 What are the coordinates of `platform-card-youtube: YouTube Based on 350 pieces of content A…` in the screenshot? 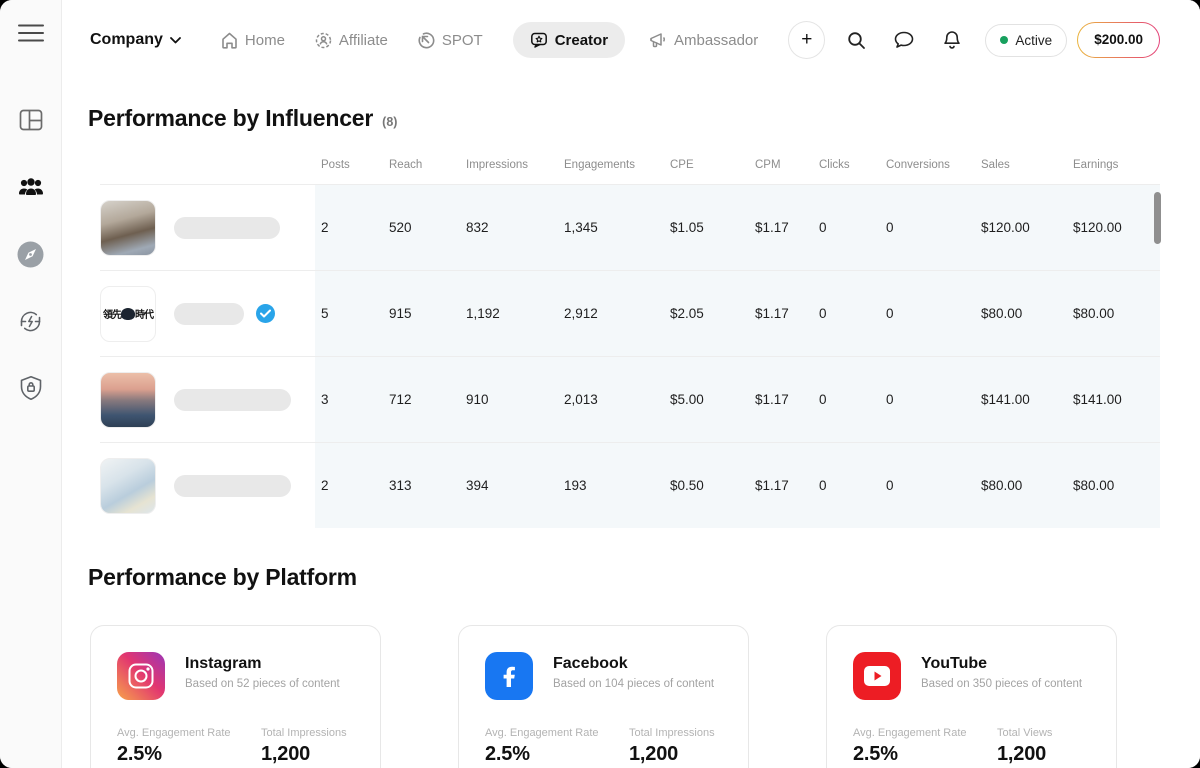 It's located at (971, 696).